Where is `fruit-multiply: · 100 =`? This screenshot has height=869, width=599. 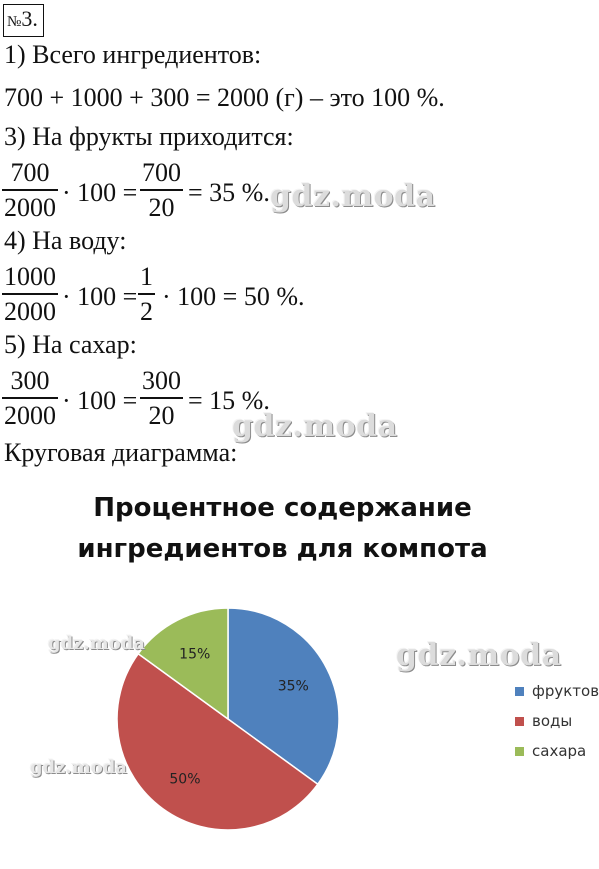 fruit-multiply: · 100 = is located at coordinates (100, 192).